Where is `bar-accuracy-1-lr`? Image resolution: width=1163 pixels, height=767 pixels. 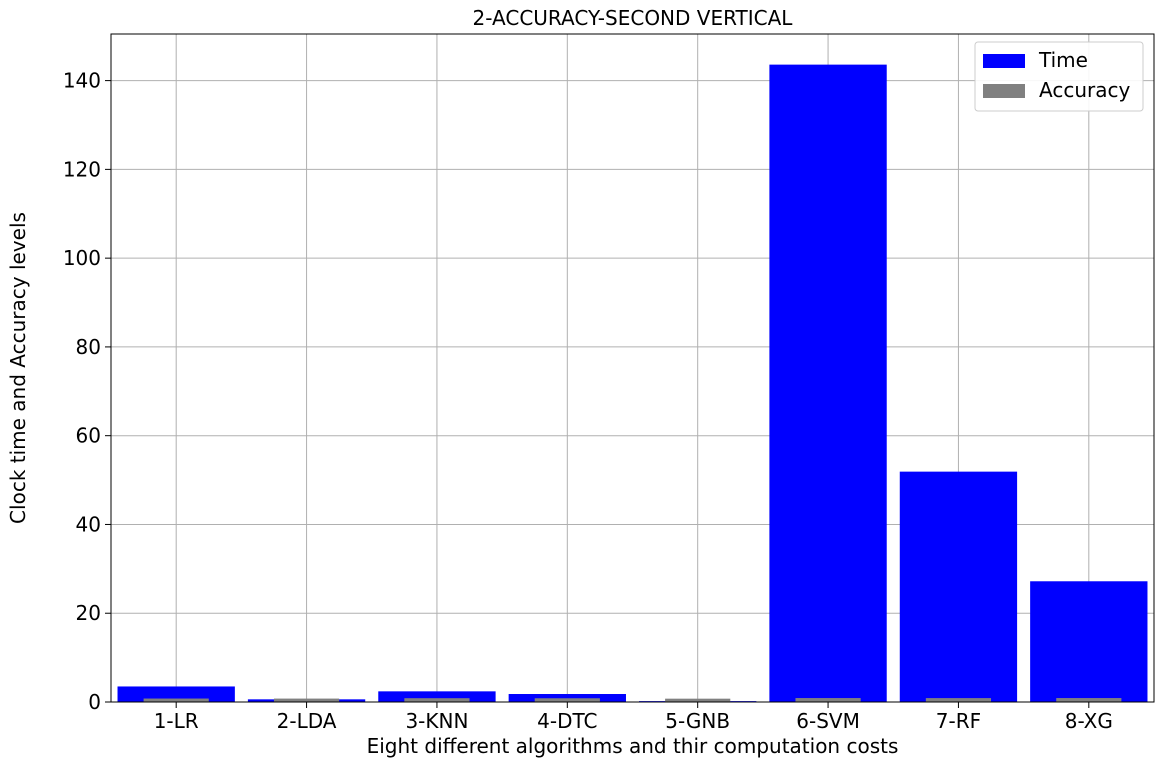
bar-accuracy-1-lr is located at coordinates (176, 700).